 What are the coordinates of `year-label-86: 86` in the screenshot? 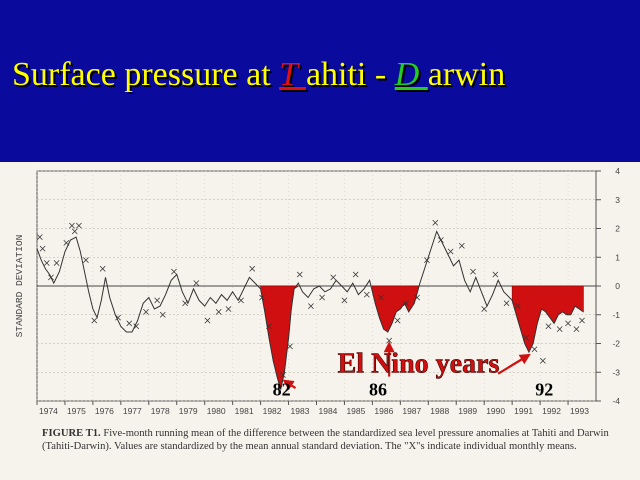 It's located at (378, 389).